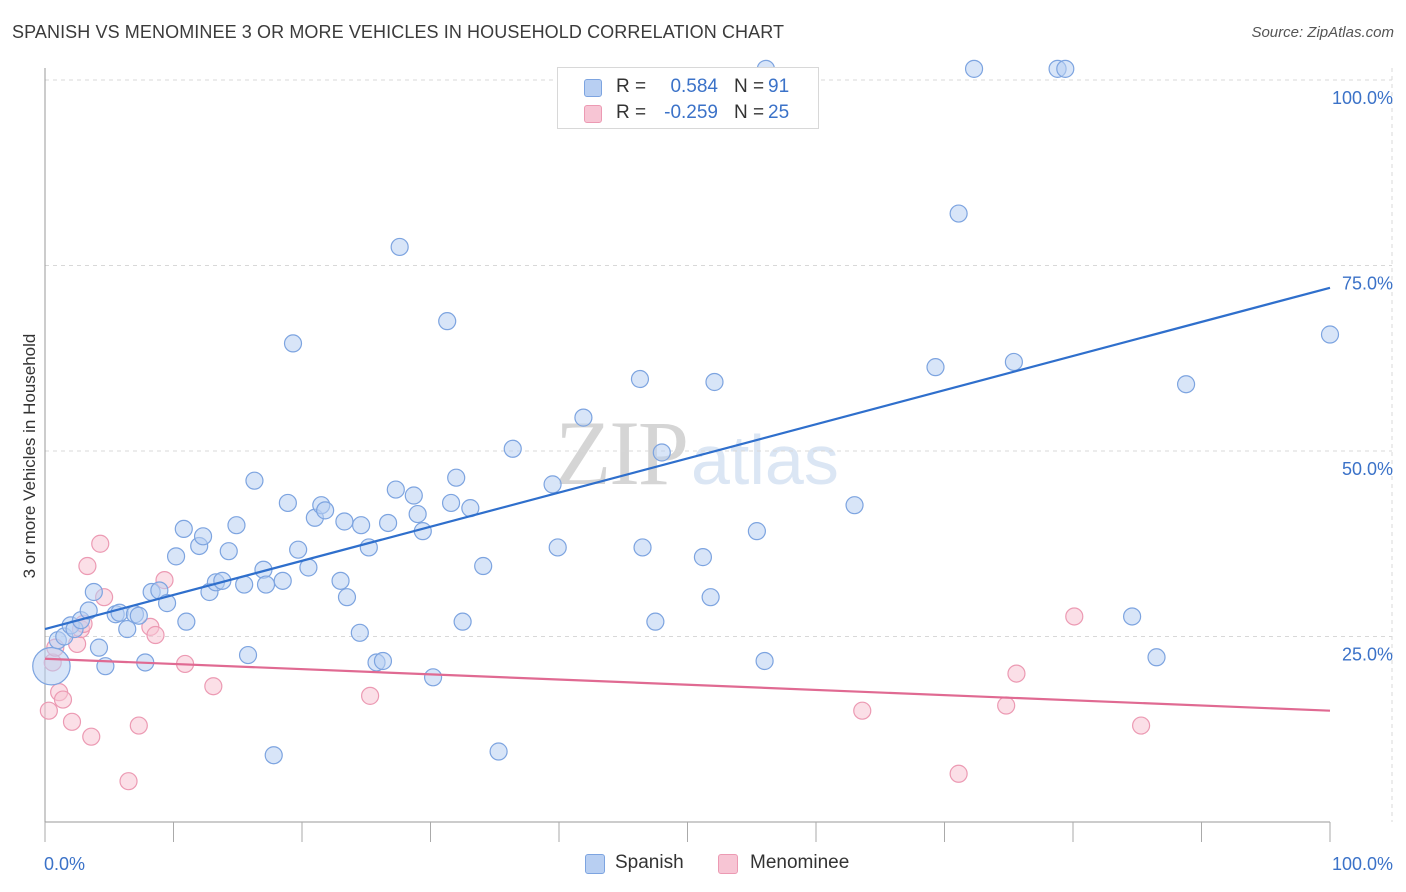 This screenshot has width=1406, height=892. Describe the element at coordinates (728, 864) in the screenshot. I see `legend-menominee-swatch` at that location.